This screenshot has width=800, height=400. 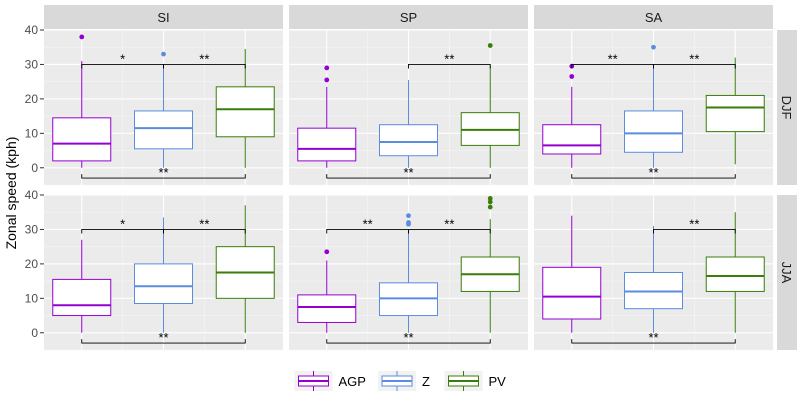 What do you see at coordinates (32, 195) in the screenshot?
I see `y-tick-label: 40` at bounding box center [32, 195].